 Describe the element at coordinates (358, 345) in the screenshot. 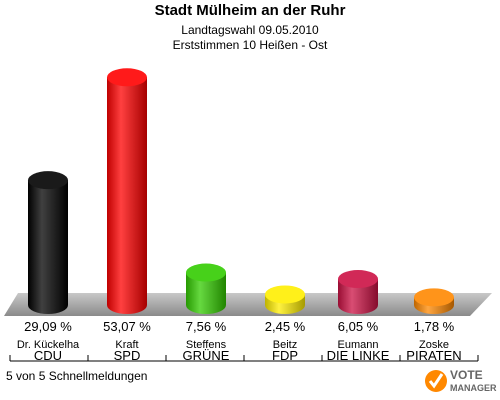

I see `candidate-label: Eumann` at that location.